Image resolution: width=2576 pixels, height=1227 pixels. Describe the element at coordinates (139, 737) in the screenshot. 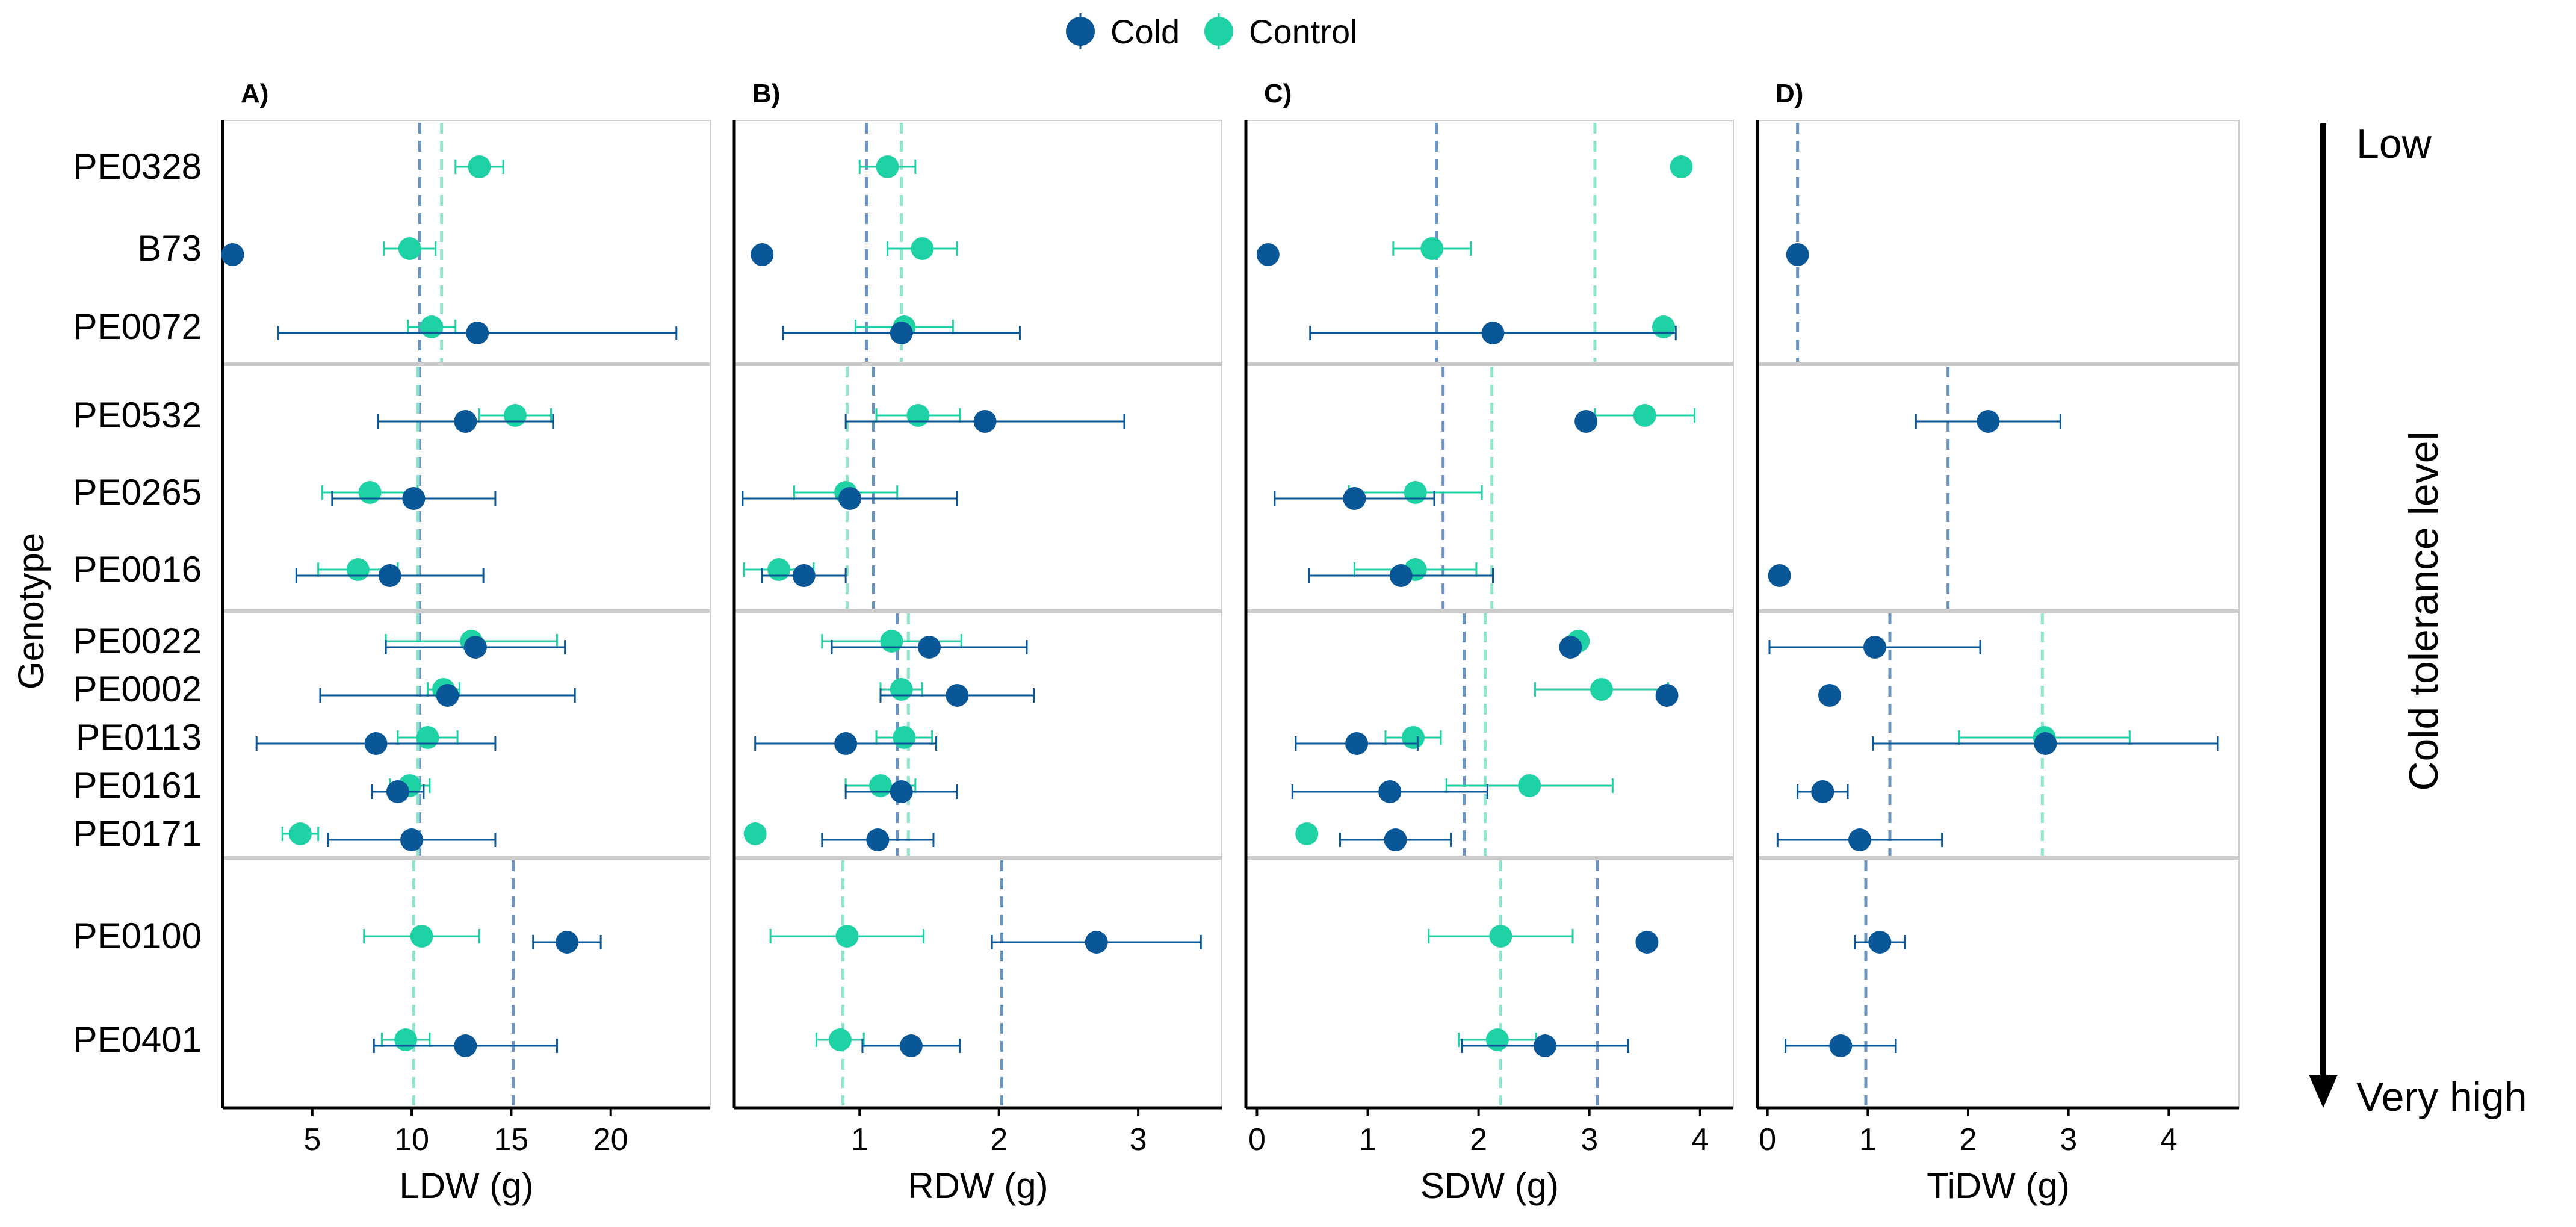

I see `genotype-label: PE0113` at that location.